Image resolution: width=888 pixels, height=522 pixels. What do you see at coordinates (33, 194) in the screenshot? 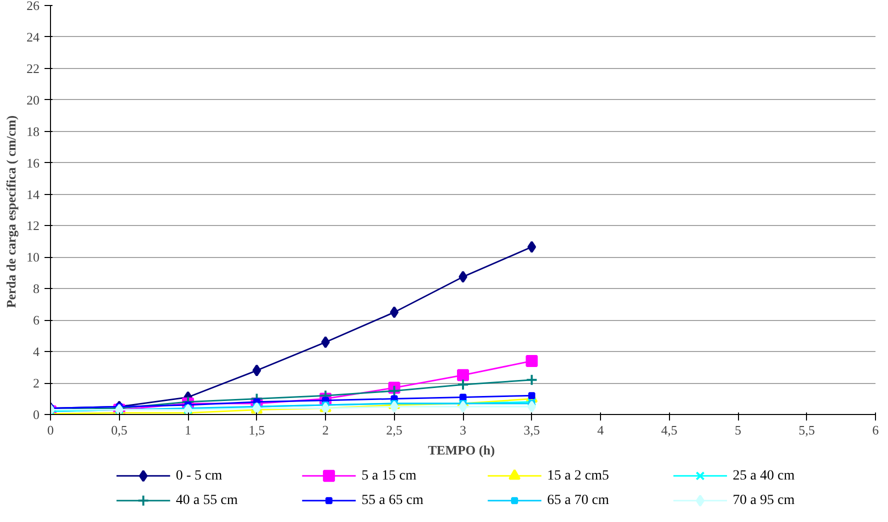
I see `y-tick-label: 14` at bounding box center [33, 194].